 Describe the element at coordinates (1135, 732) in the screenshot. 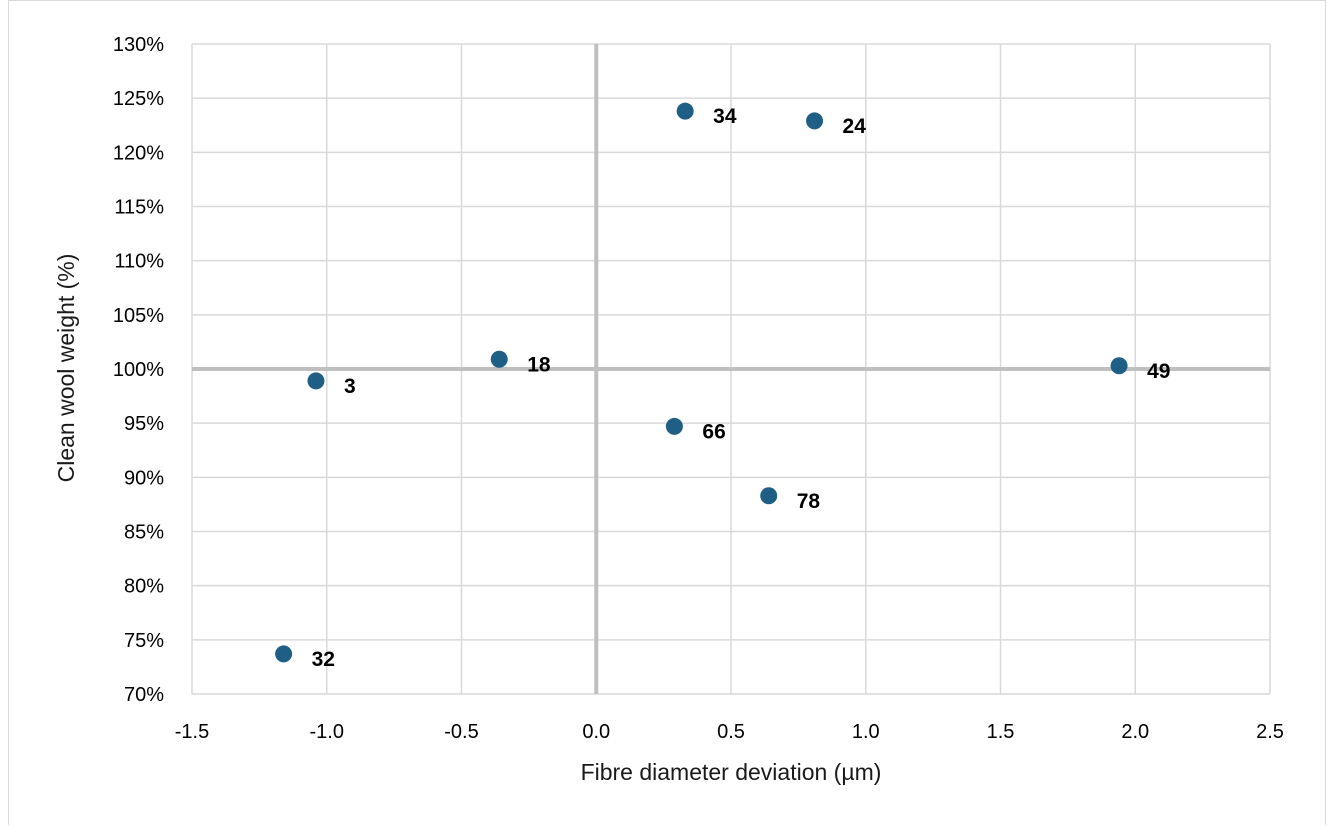

I see `x-tick-label: 2.0` at that location.